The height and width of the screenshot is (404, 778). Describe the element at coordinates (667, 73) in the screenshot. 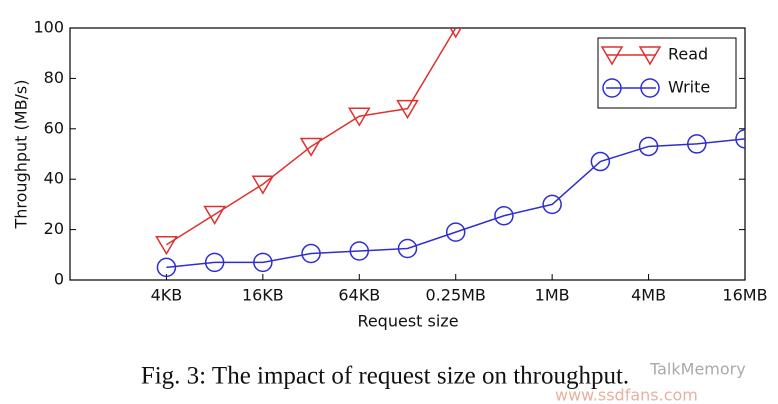

I see `legend-box` at that location.